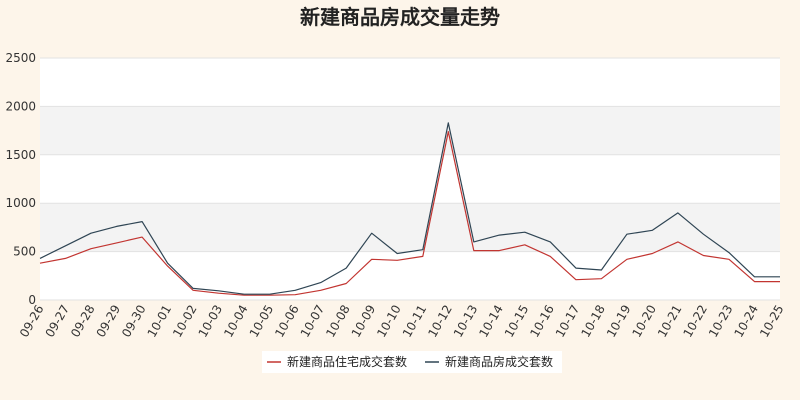 The height and width of the screenshot is (400, 800). I want to click on chart-title: 新建商品房成交量走势, so click(400, 17).